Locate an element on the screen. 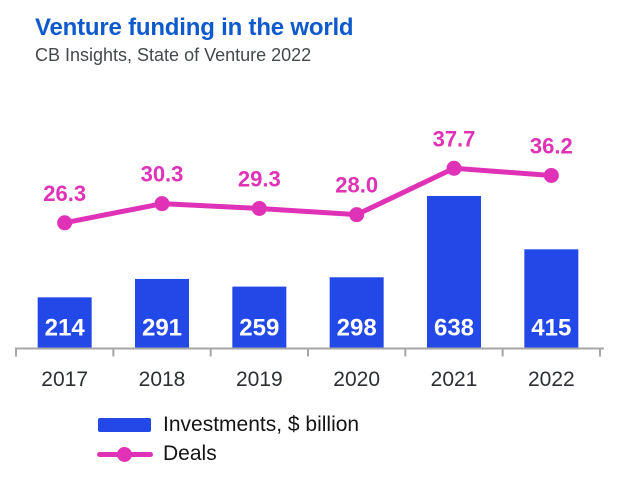 This screenshot has height=477, width=620. page-subtitle: CB Insights, State of Venture 2022 is located at coordinates (173, 54).